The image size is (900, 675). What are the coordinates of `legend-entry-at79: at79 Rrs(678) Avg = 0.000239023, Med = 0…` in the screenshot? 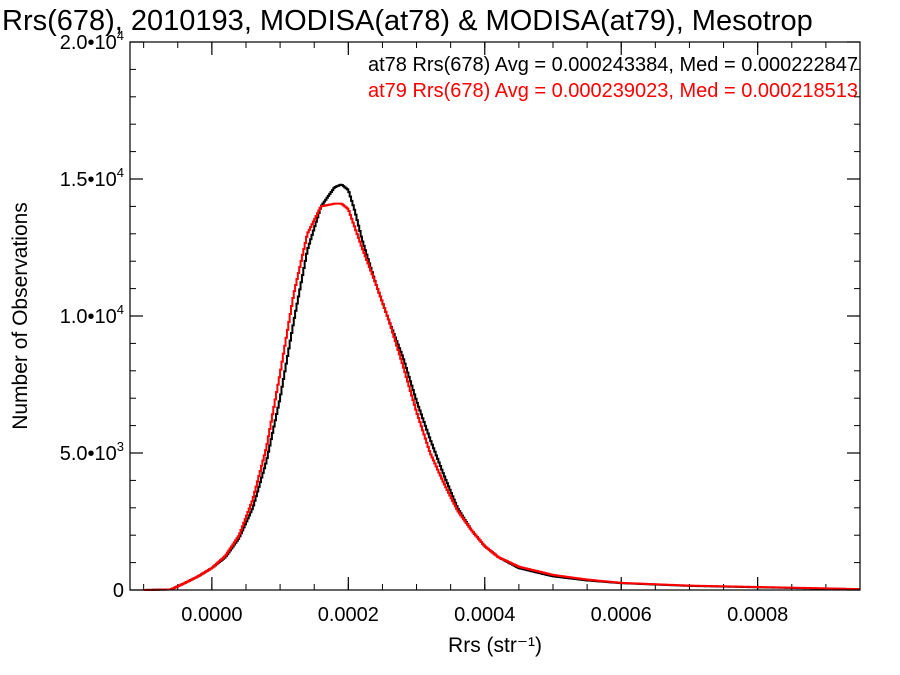 It's located at (613, 91).